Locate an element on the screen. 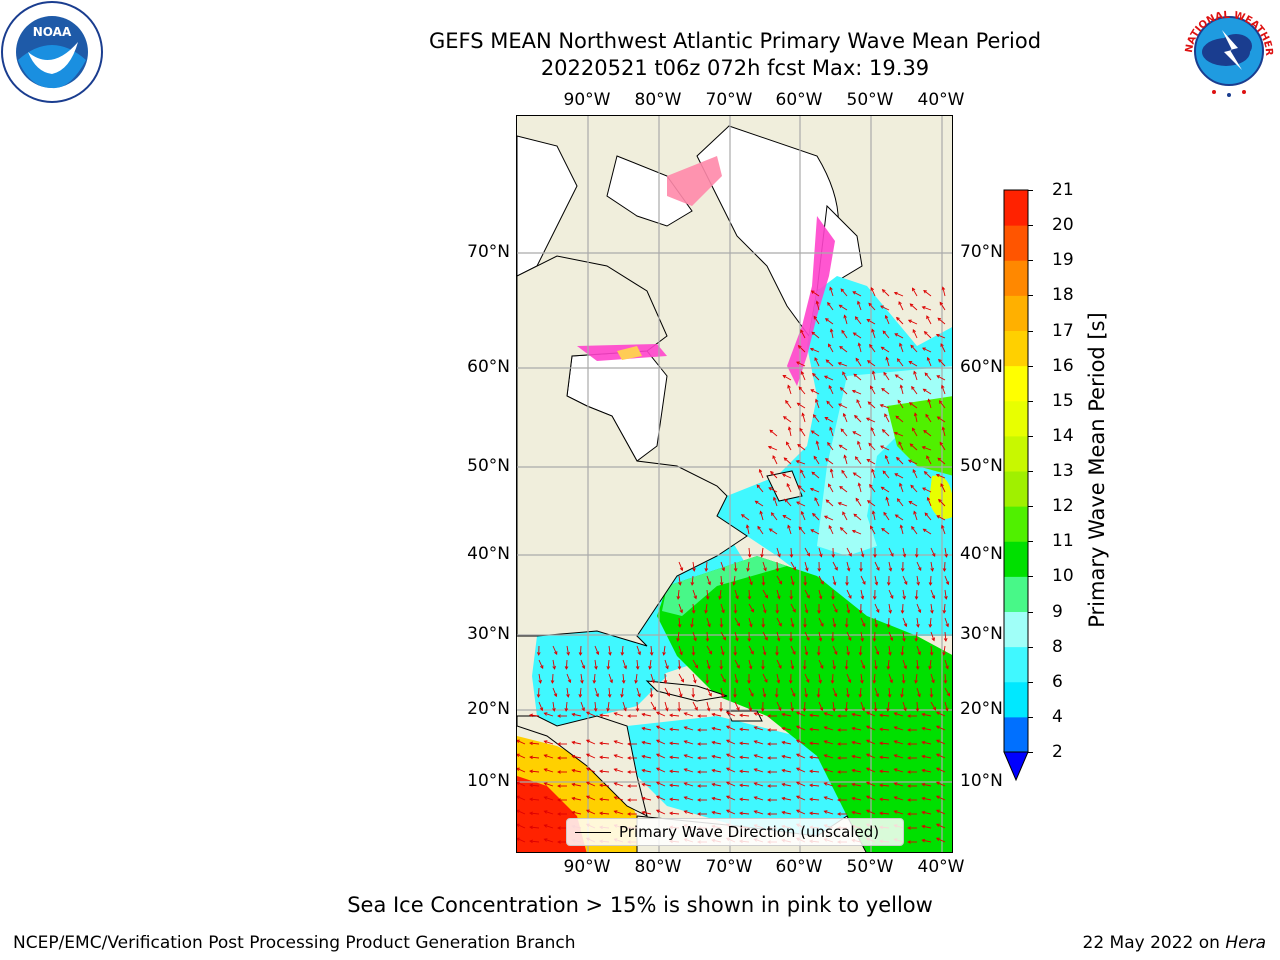  lat-label-right-10n: 10°N is located at coordinates (981, 781).